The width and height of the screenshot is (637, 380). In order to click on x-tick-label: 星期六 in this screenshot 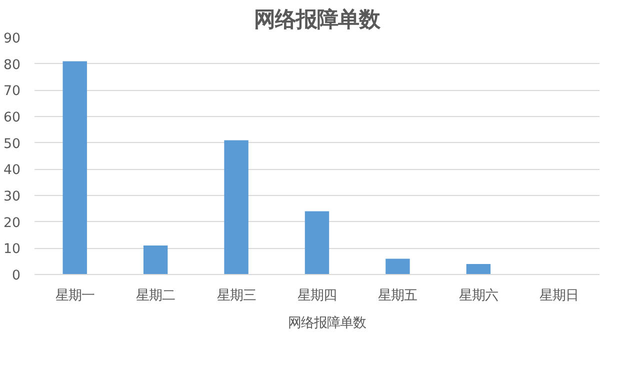, I will do `click(478, 296)`.